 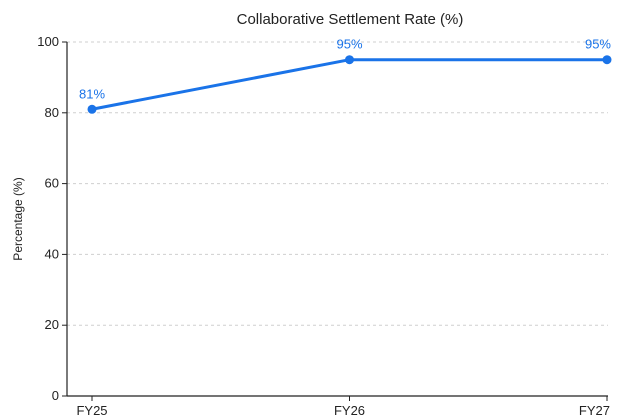 I want to click on series-line, so click(x=349, y=84).